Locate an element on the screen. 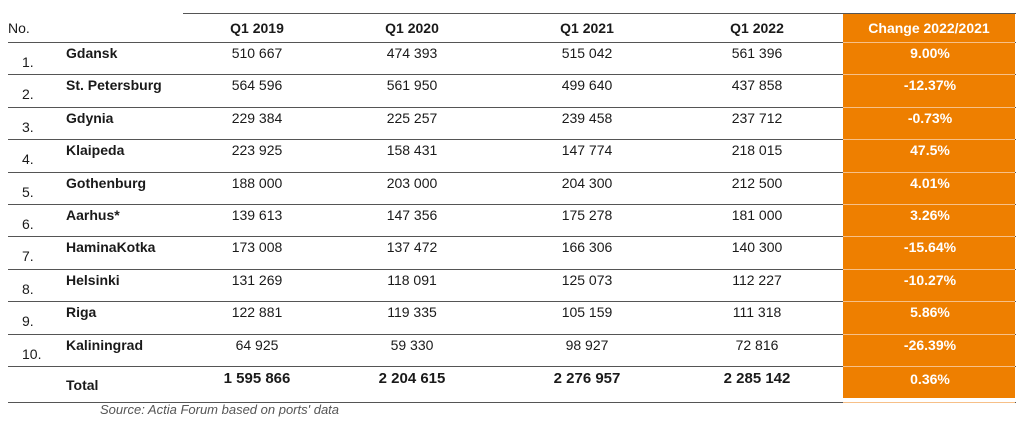  row-number: 2. is located at coordinates (28, 94).